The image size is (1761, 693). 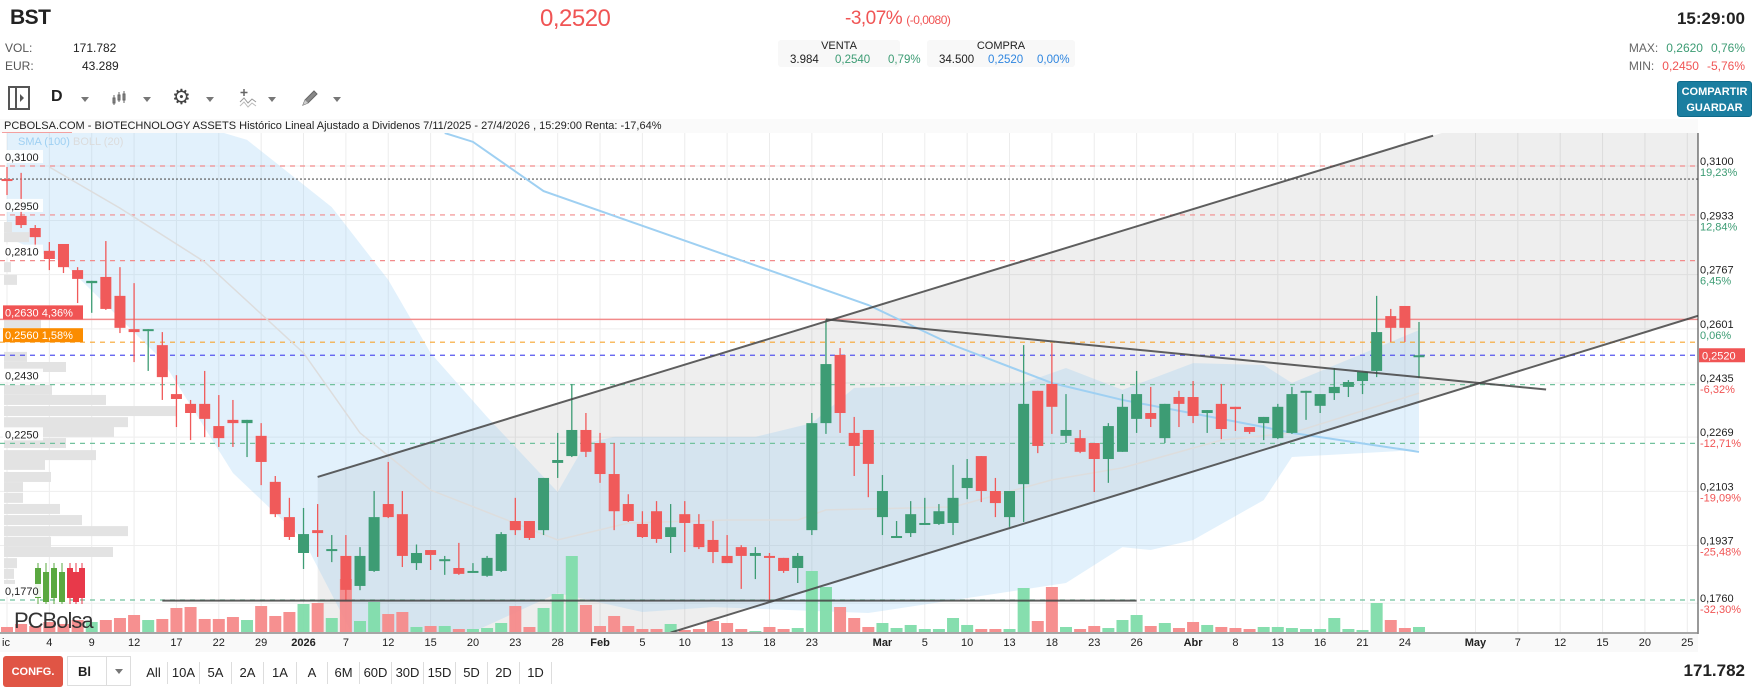 What do you see at coordinates (33, 671) in the screenshot?
I see `config-button: CONFG.` at bounding box center [33, 671].